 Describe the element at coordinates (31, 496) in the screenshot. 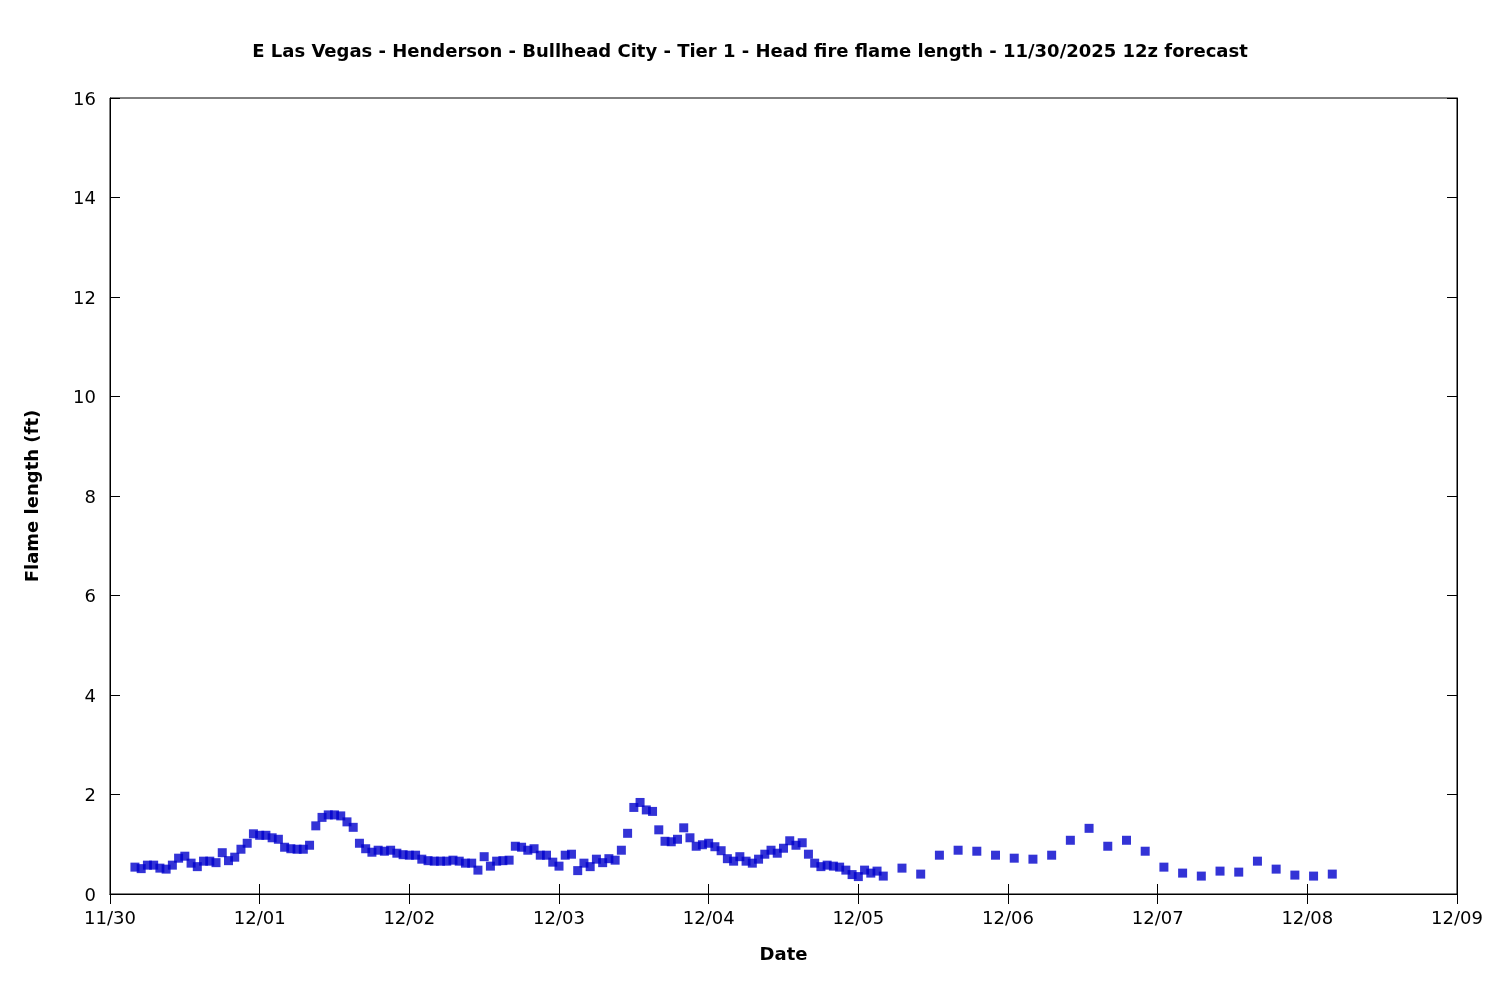

I see `y-axis-title: Flame length (ft)` at that location.